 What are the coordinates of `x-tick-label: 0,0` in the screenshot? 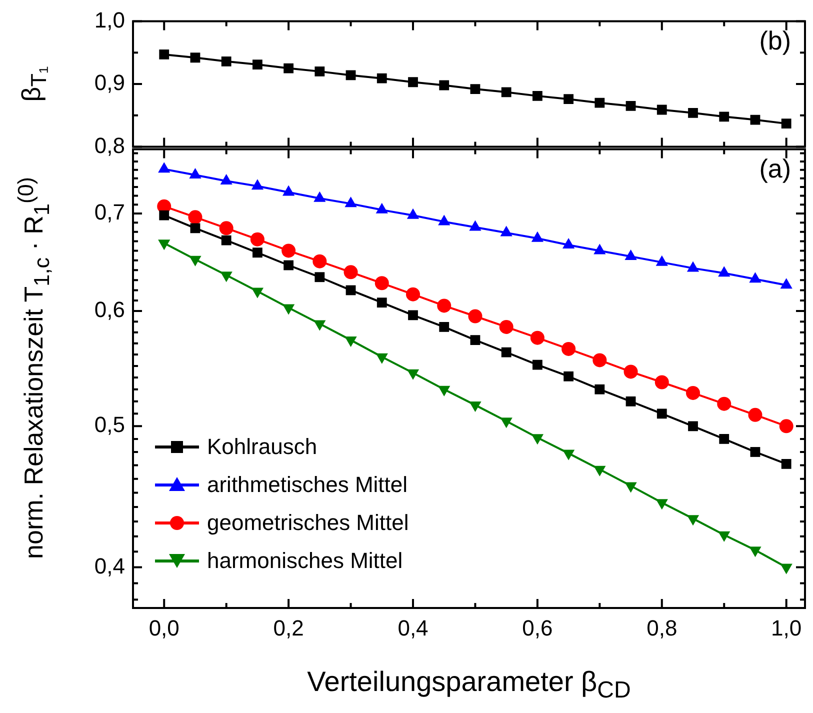 It's located at (164, 627).